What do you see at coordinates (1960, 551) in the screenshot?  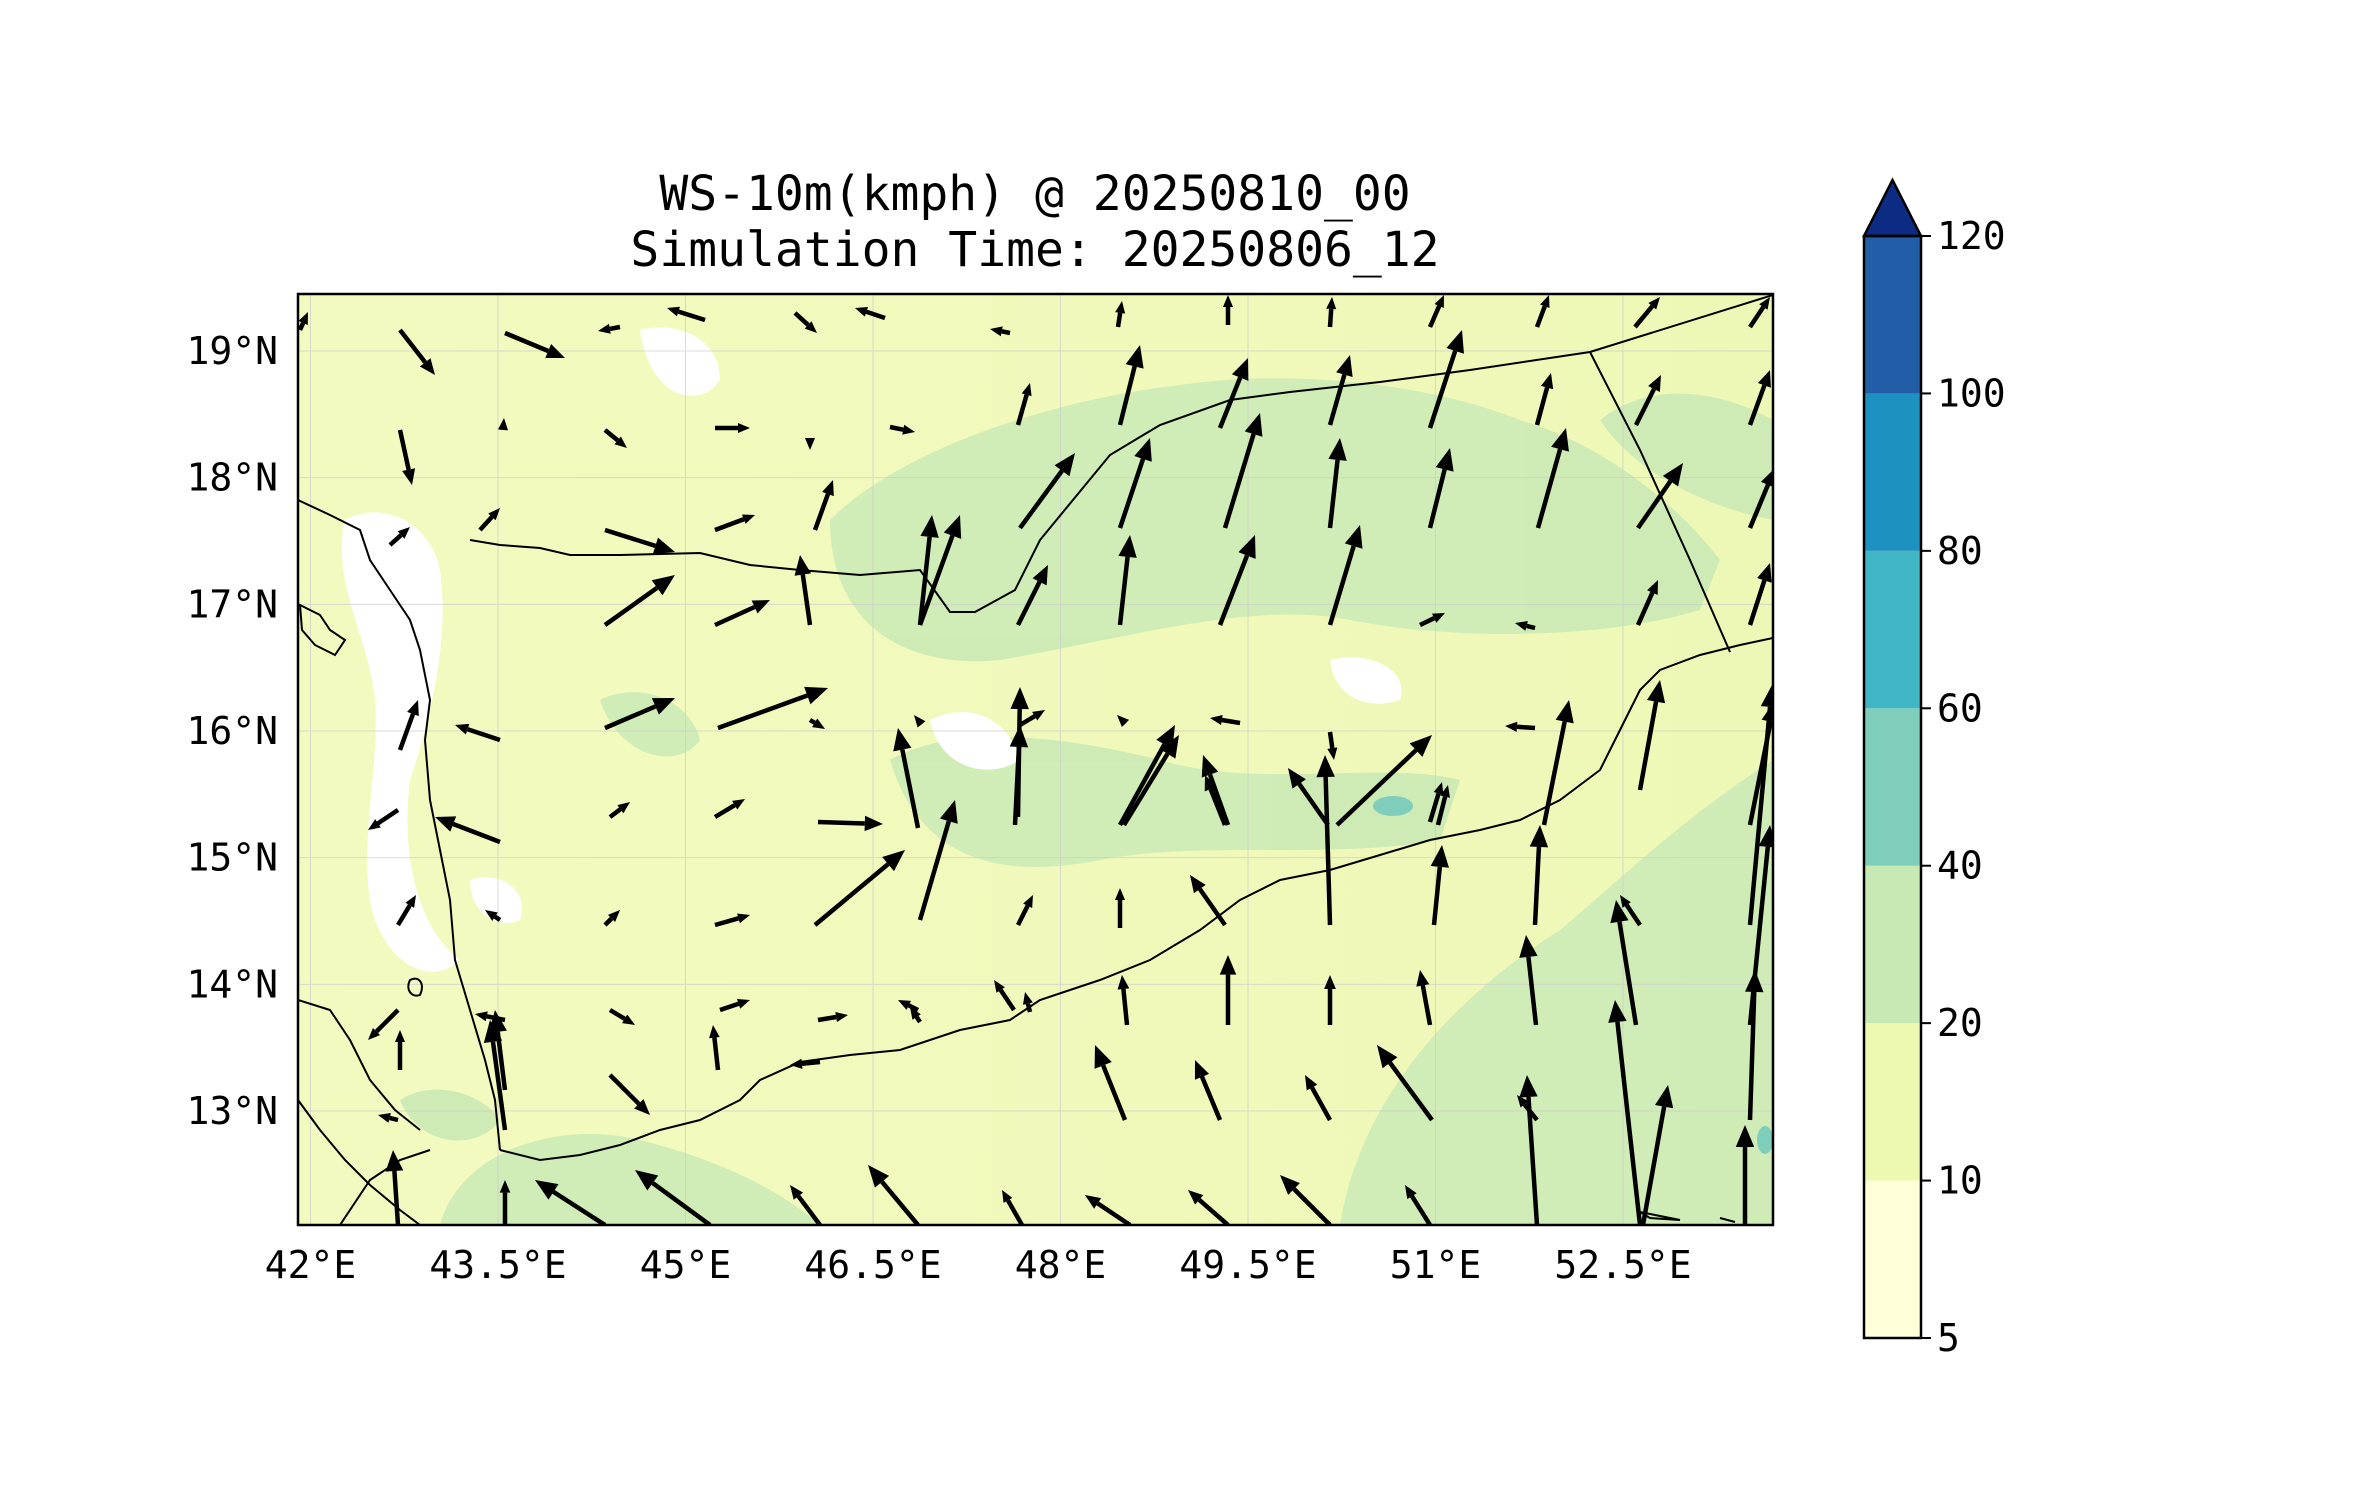 I see `colorbar-tick-label: 80` at bounding box center [1960, 551].